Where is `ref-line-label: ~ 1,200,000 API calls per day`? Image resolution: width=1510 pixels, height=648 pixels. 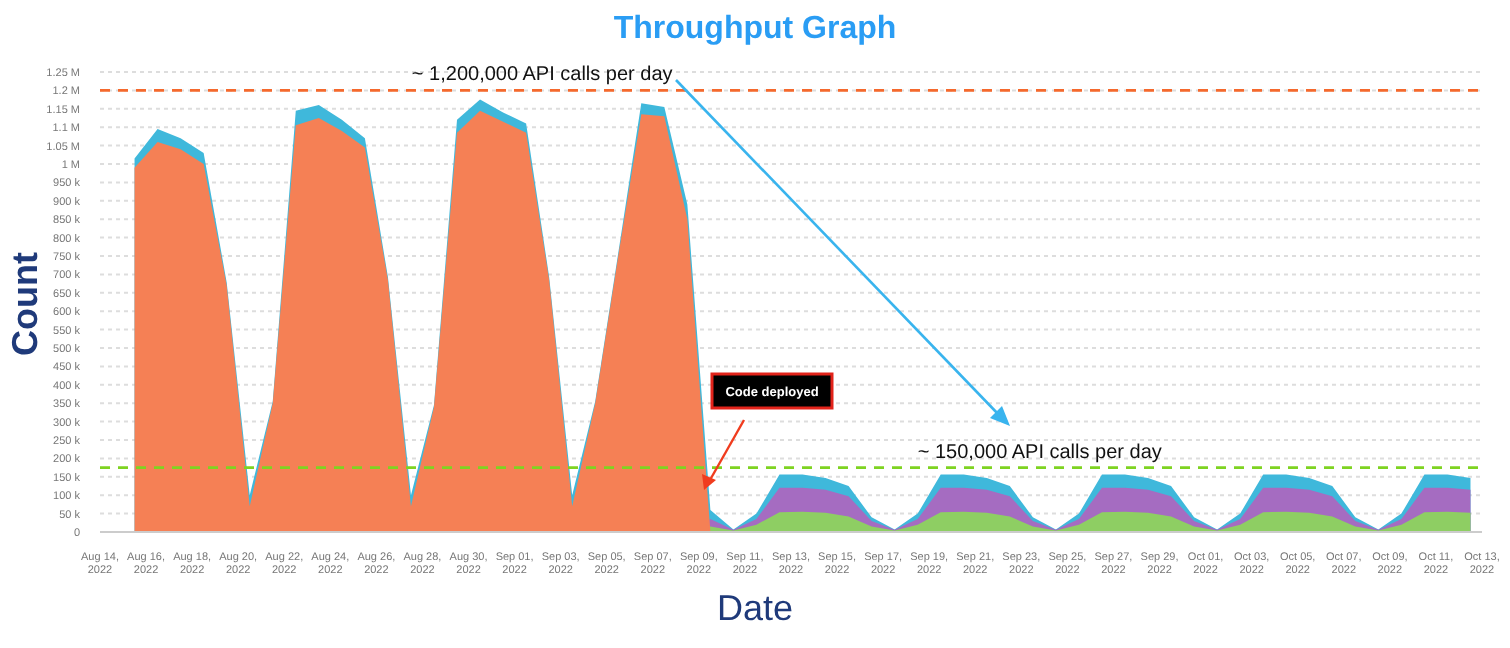 ref-line-label: ~ 1,200,000 API calls per day is located at coordinates (542, 75).